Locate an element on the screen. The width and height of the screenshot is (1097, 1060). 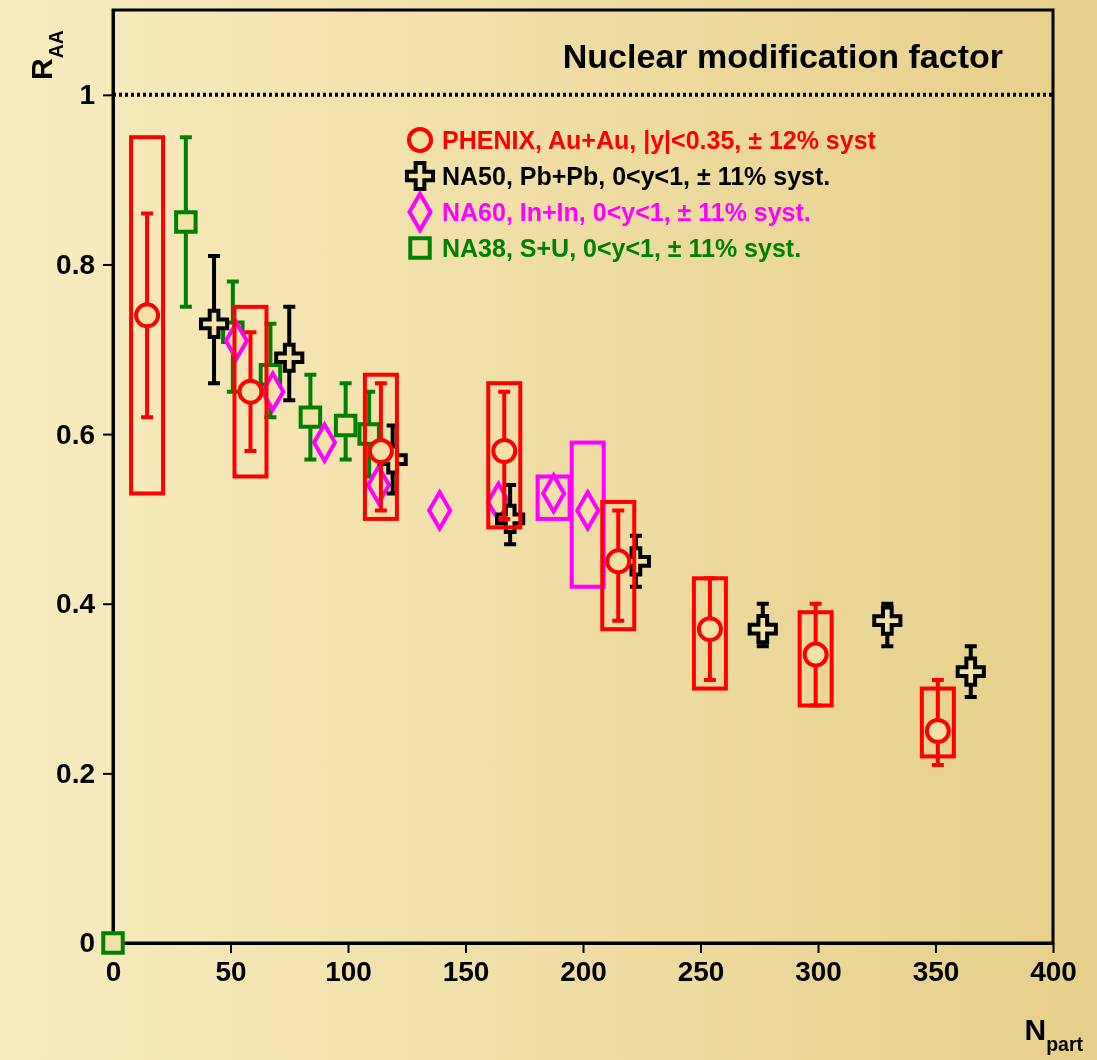
x-tick-label: 250 is located at coordinates (701, 971).